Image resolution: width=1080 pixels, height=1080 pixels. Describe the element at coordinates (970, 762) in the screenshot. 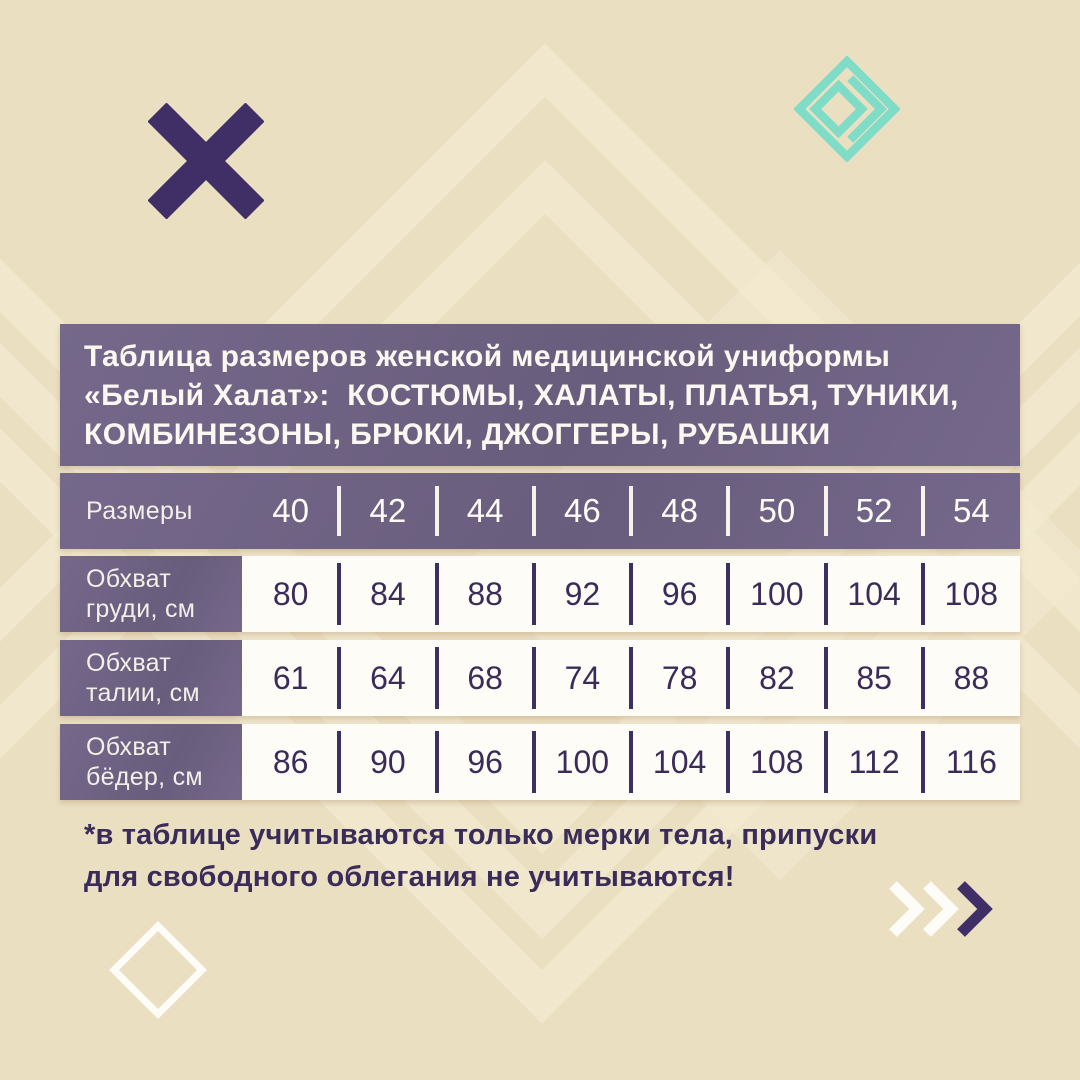

I see `table-cell: 116` at that location.